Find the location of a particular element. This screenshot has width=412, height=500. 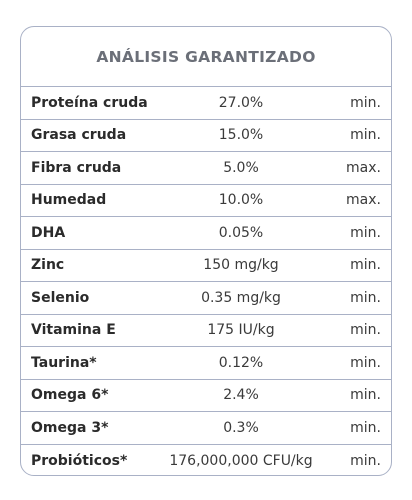

table-row: Fibra cruda 5.0% max. is located at coordinates (206, 168).